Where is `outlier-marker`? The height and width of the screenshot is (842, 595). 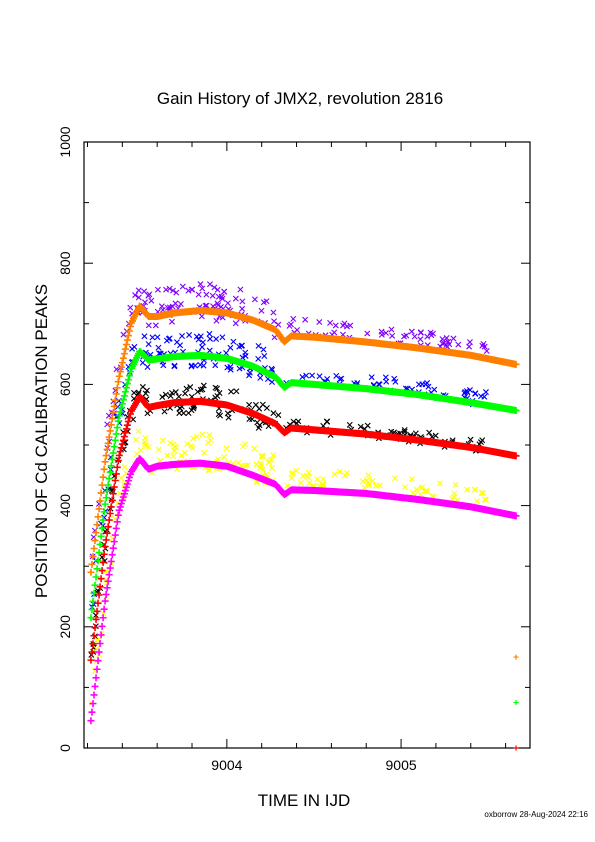 outlier-marker is located at coordinates (516, 702).